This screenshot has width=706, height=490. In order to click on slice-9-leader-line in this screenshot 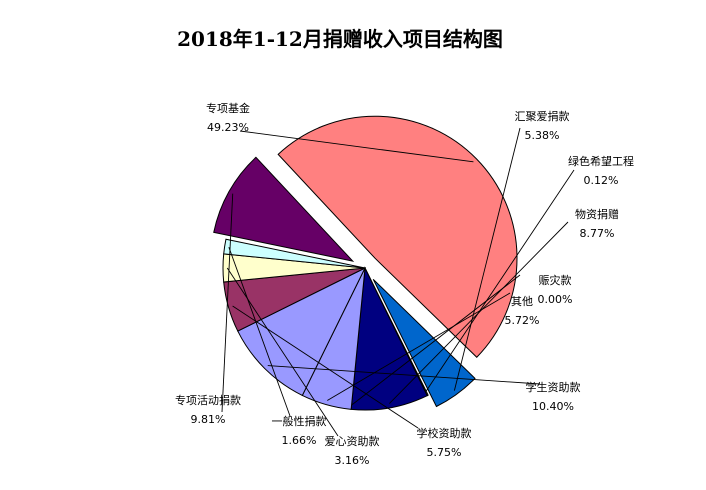, I will do `click(282, 352)`.